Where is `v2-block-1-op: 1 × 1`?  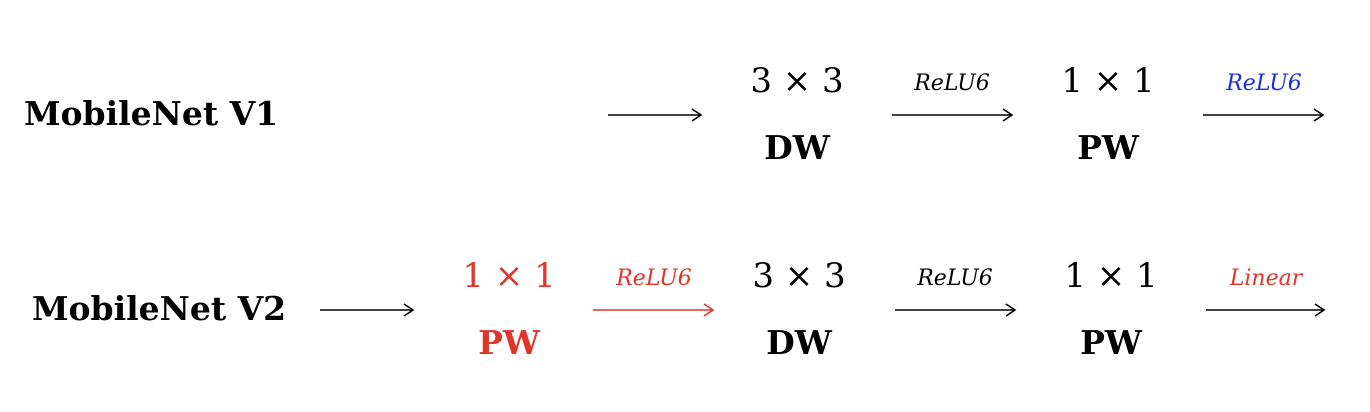 v2-block-1-op: 1 × 1 is located at coordinates (509, 276).